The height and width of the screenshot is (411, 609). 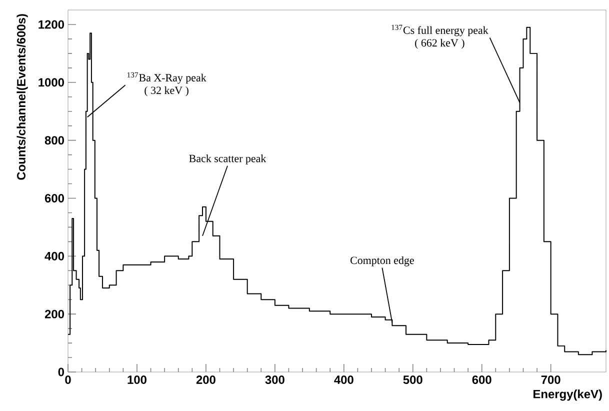 I want to click on x-tick-label: 0, so click(x=68, y=380).